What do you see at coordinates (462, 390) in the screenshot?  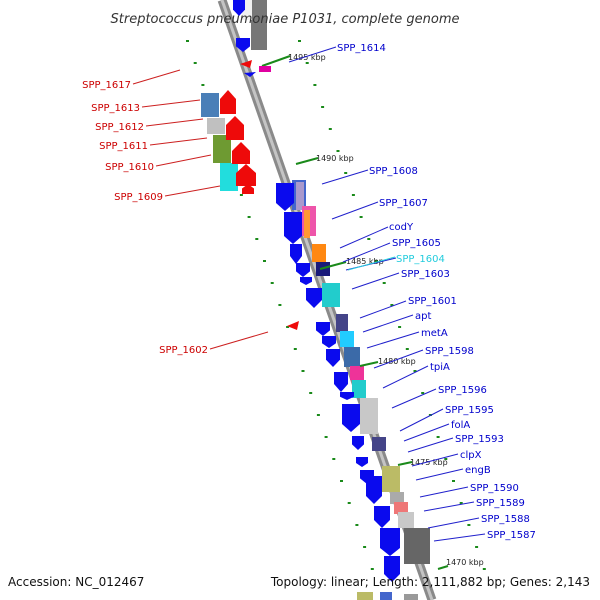 I see `gene-label: SPP_1596` at bounding box center [462, 390].